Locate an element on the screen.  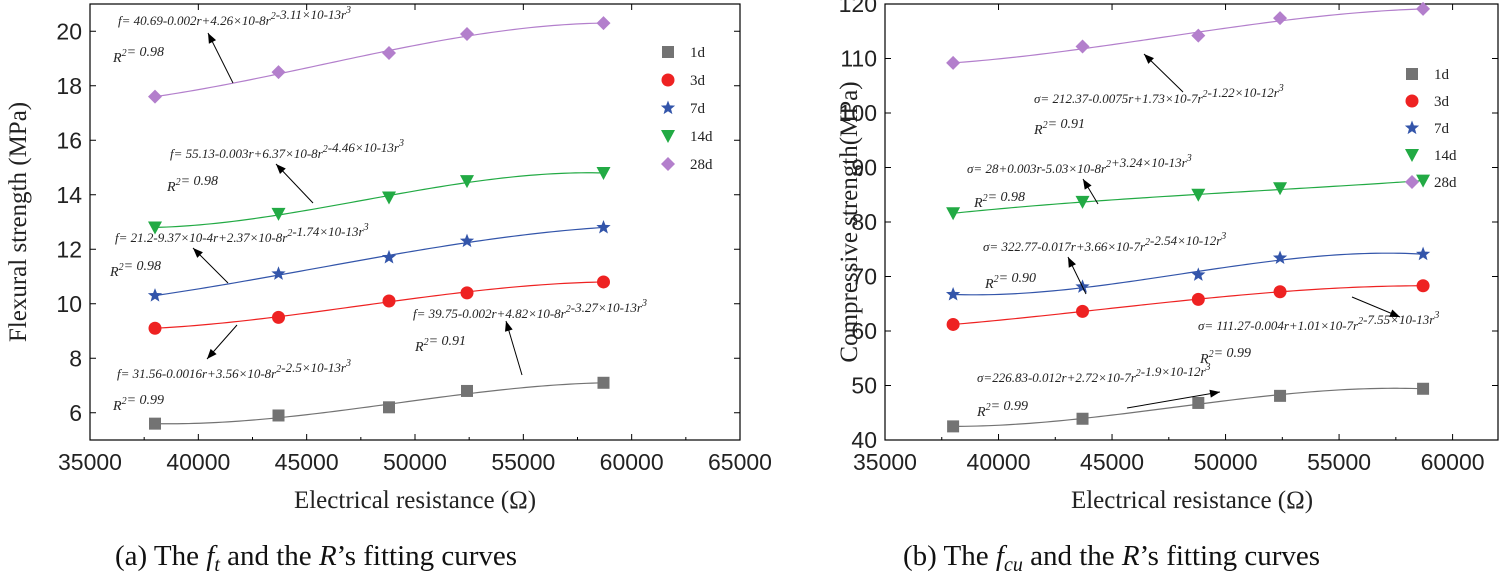
y-tick-label: 100 is located at coordinates (858, 113).